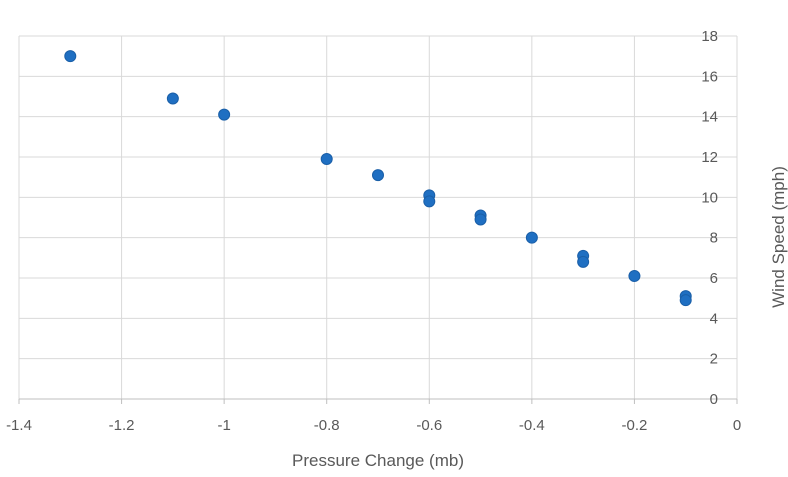  What do you see at coordinates (122, 425) in the screenshot?
I see `x-tick-label: -1.2` at bounding box center [122, 425].